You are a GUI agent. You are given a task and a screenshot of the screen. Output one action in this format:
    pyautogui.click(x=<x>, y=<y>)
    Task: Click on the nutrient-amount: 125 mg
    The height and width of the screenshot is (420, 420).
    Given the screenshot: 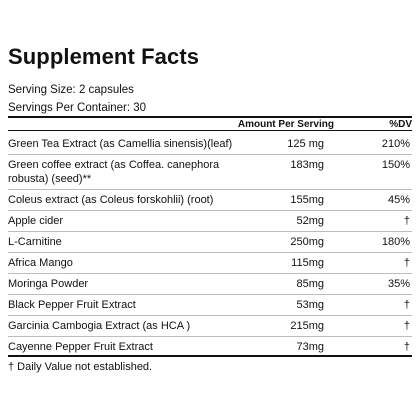 What is the action you would take?
    pyautogui.click(x=305, y=144)
    